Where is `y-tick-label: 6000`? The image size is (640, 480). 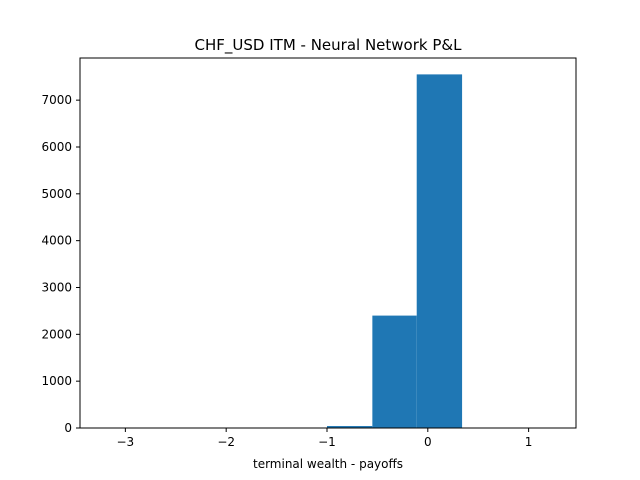
y-tick-label: 6000 is located at coordinates (56, 147).